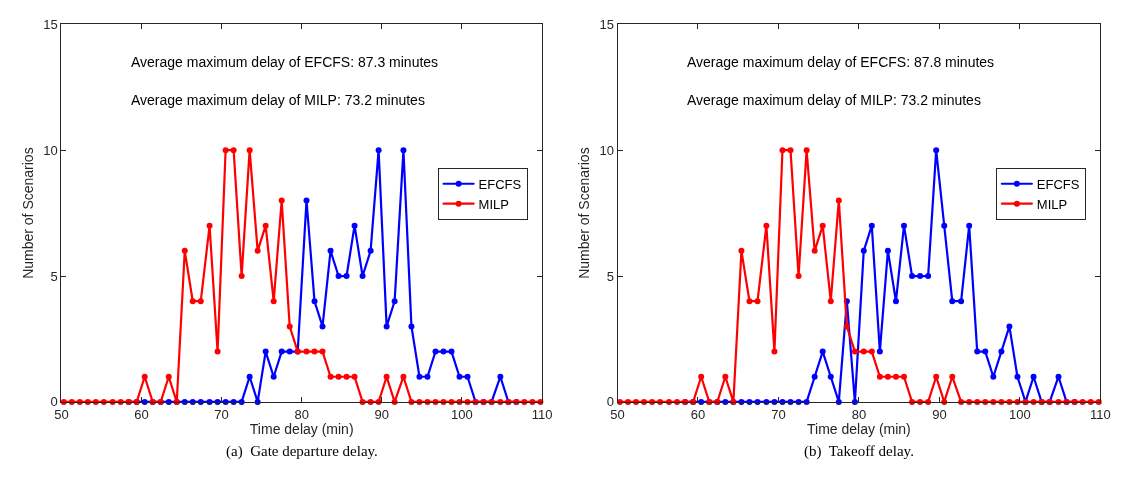 The height and width of the screenshot is (496, 1127). Describe the element at coordinates (606, 150) in the screenshot. I see `y-tick-label: 10` at that location.